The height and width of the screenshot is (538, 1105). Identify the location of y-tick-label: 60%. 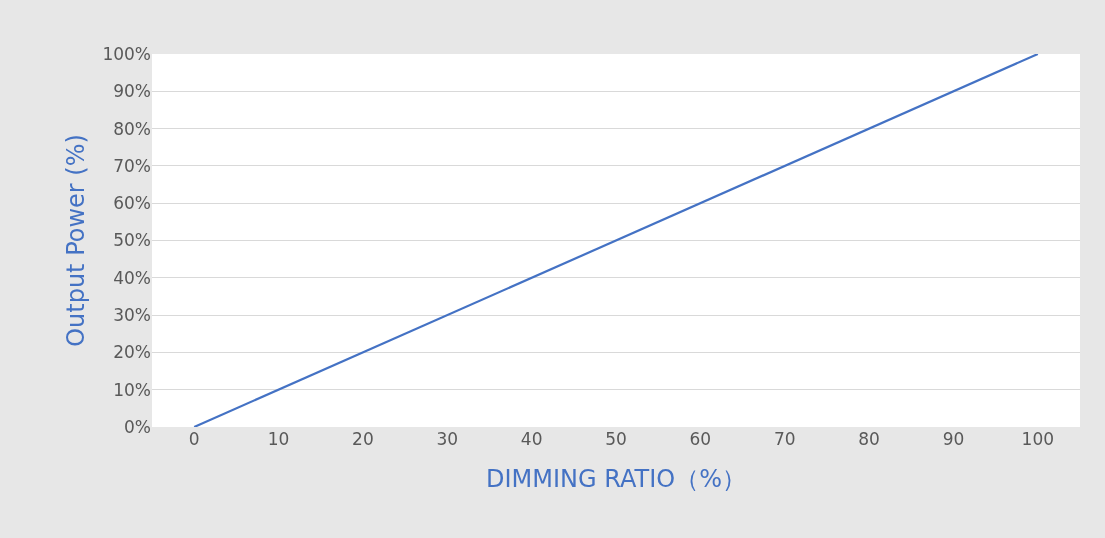
(132, 203).